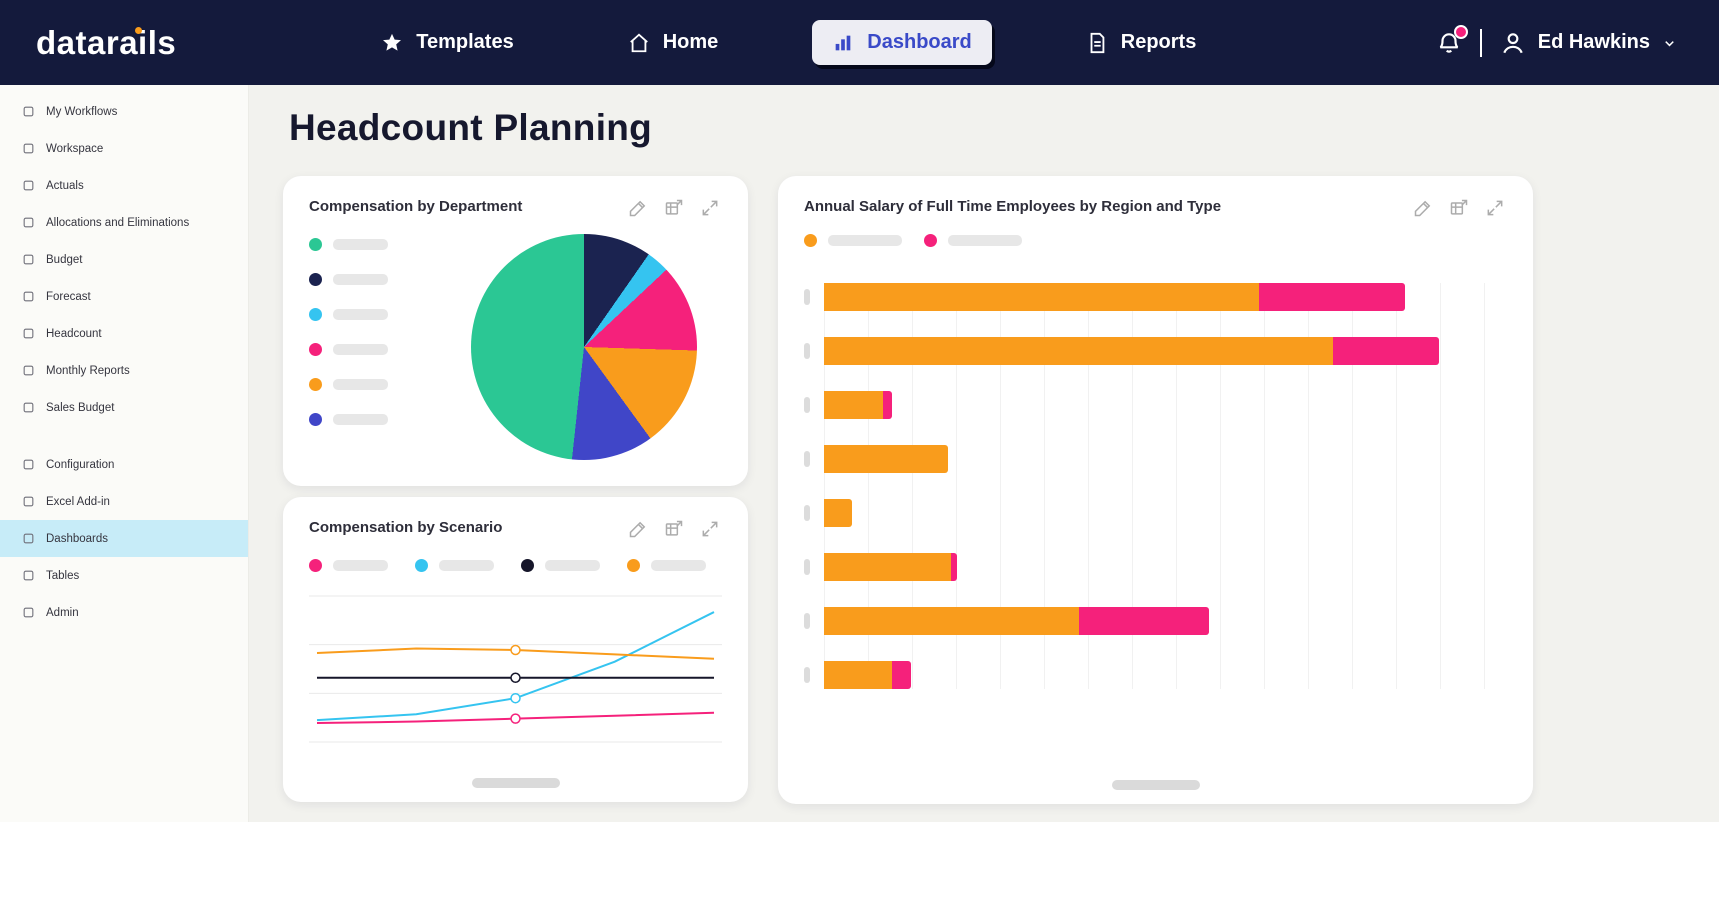  What do you see at coordinates (28, 464) in the screenshot?
I see `configuration-icon` at bounding box center [28, 464].